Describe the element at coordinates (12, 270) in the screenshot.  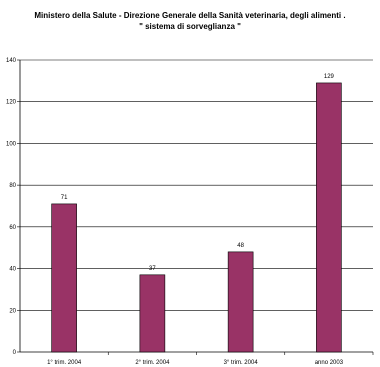
I see `y-tick-label: 40` at that location.